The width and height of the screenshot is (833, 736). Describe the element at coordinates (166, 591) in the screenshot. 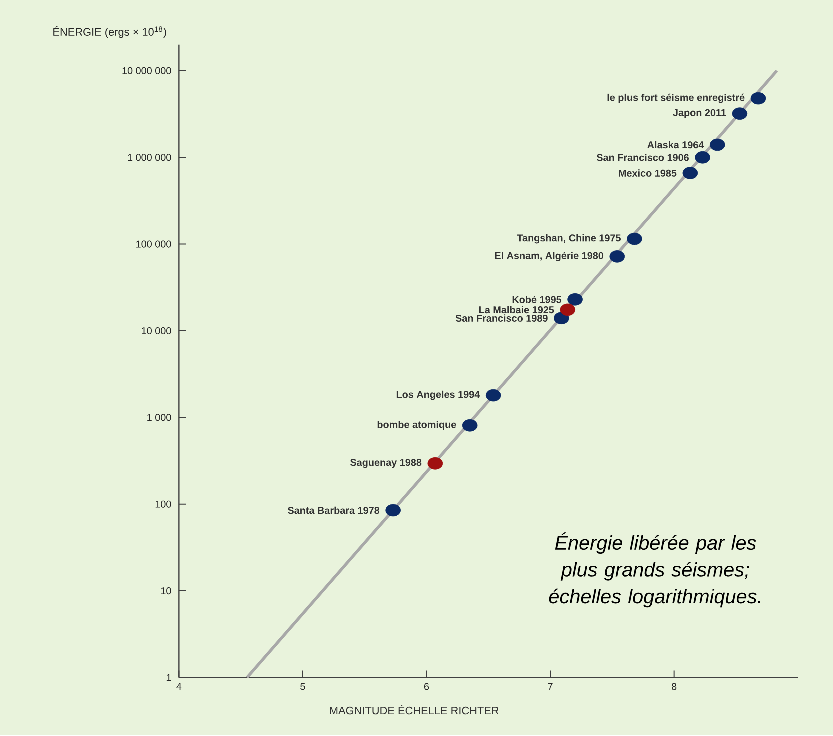

I see `y-tick-label: 10` at that location.